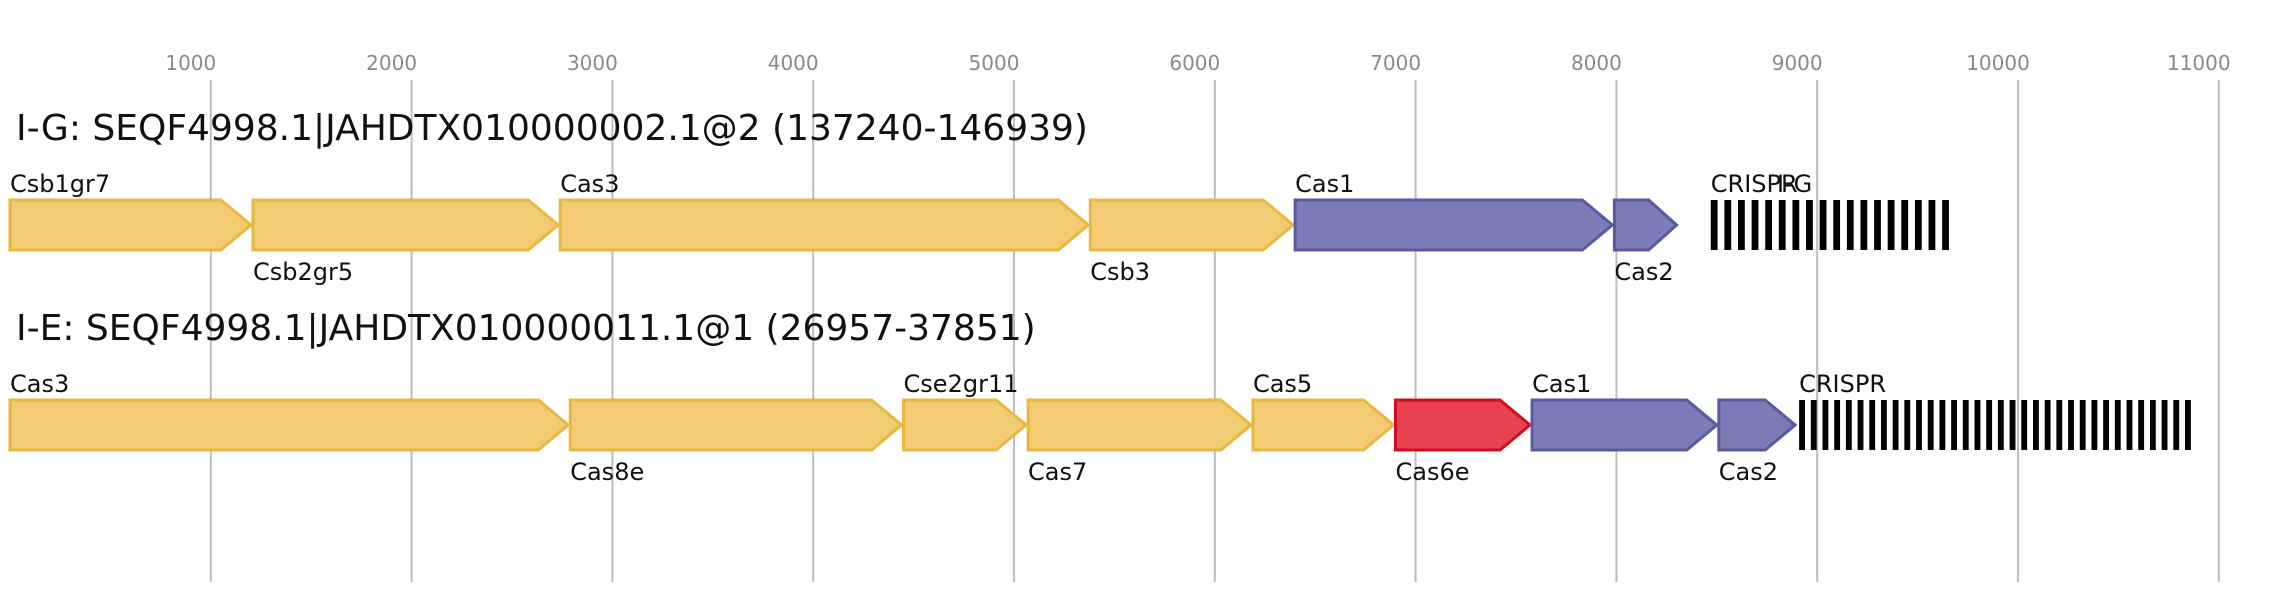  I want to click on tick-label: 2000, so click(391, 63).